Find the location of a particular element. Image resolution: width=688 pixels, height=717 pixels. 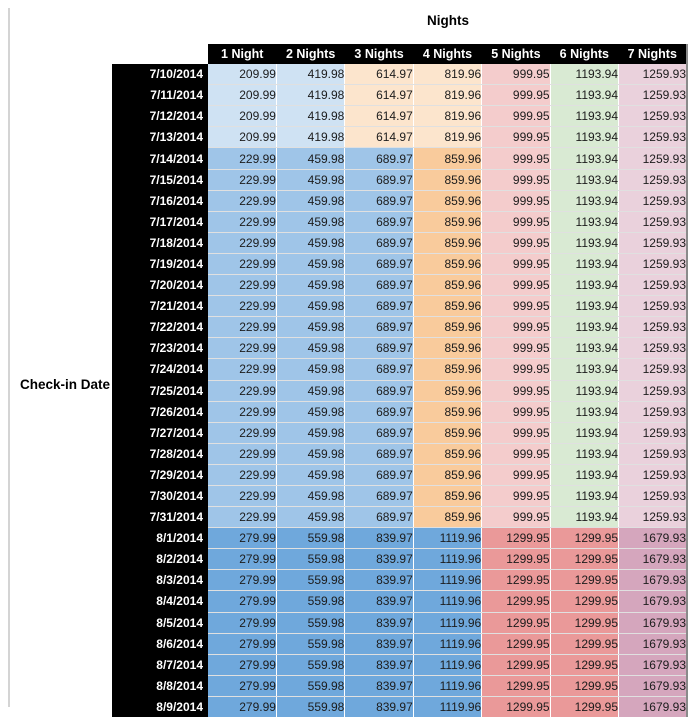

price-cell: 209.99 is located at coordinates (242, 137).